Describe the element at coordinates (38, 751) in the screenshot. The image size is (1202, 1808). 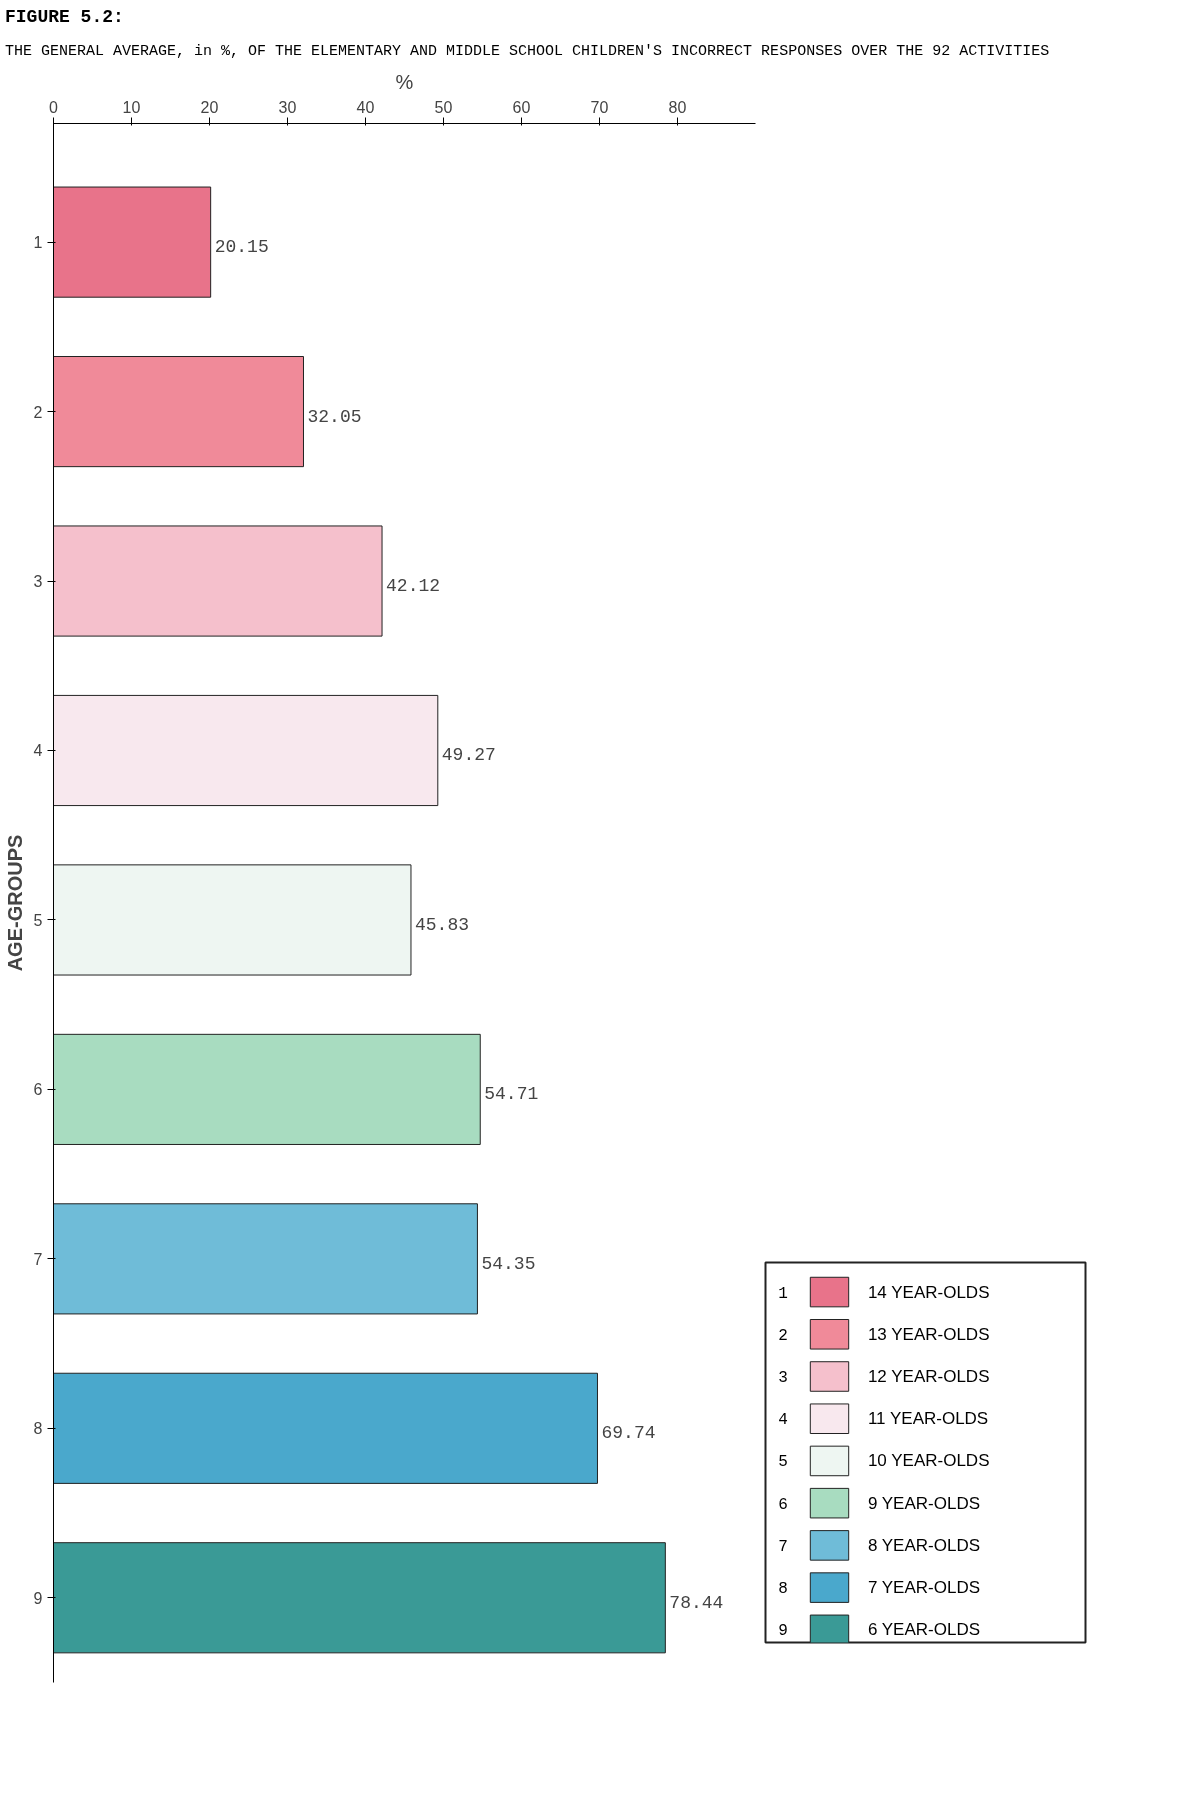
I see `y-tick-label: 4` at that location.